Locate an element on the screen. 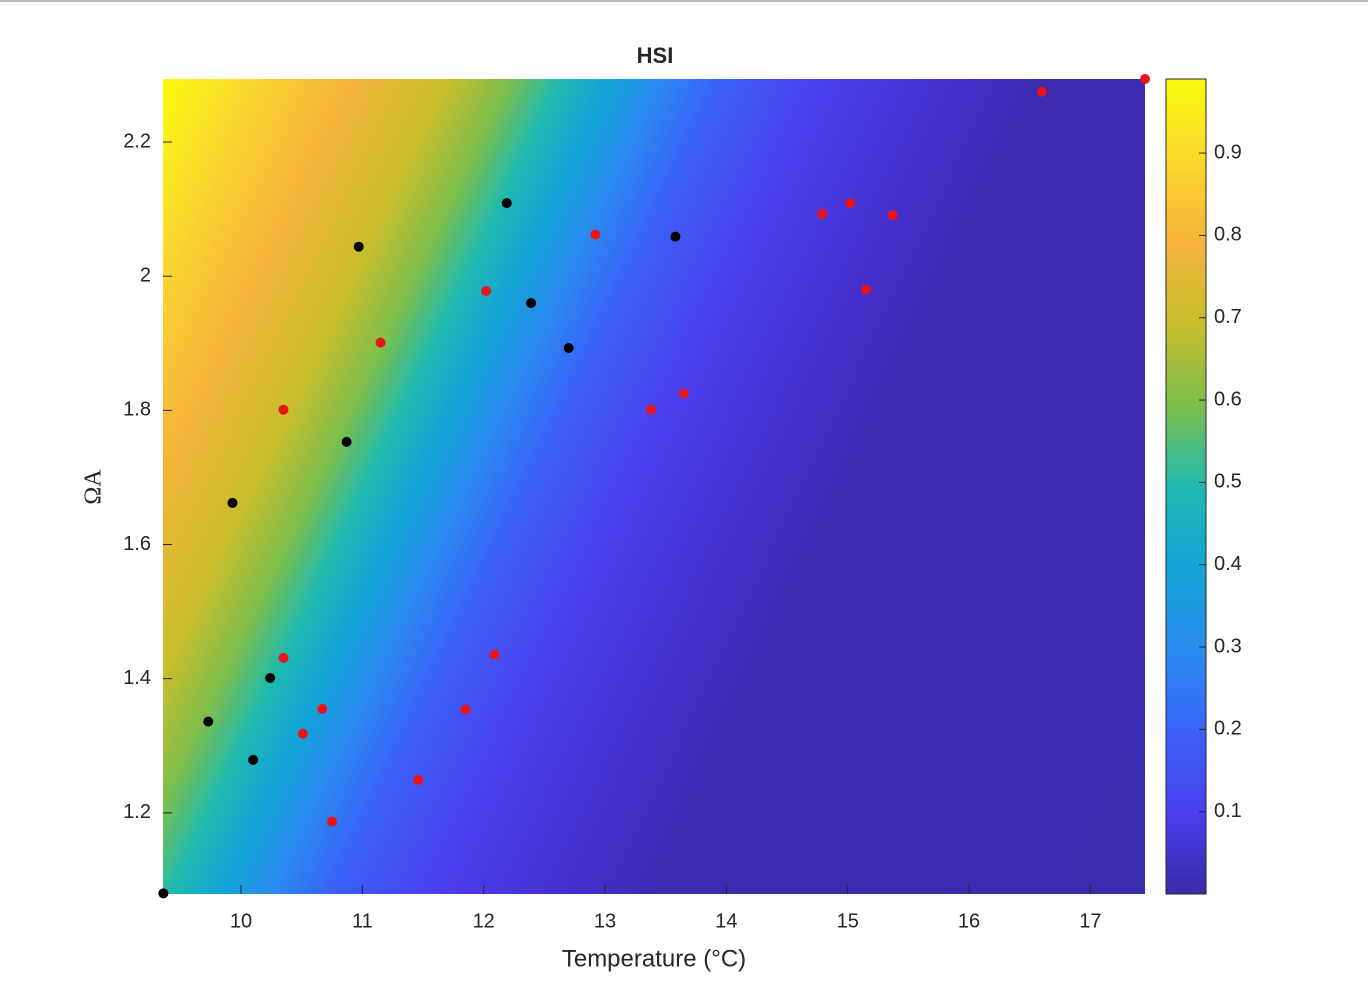 This screenshot has width=1368, height=987. colorbar-tick-label: 0.1 is located at coordinates (1228, 811).